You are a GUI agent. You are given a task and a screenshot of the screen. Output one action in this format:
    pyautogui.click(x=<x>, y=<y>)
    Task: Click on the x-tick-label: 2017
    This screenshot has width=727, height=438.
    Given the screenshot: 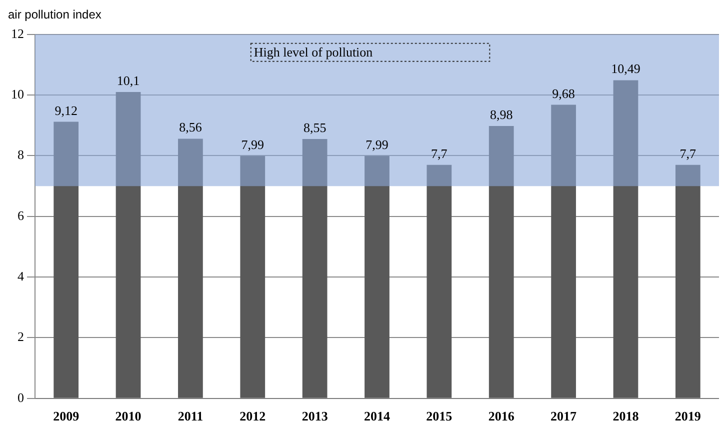 What is the action you would take?
    pyautogui.click(x=564, y=416)
    